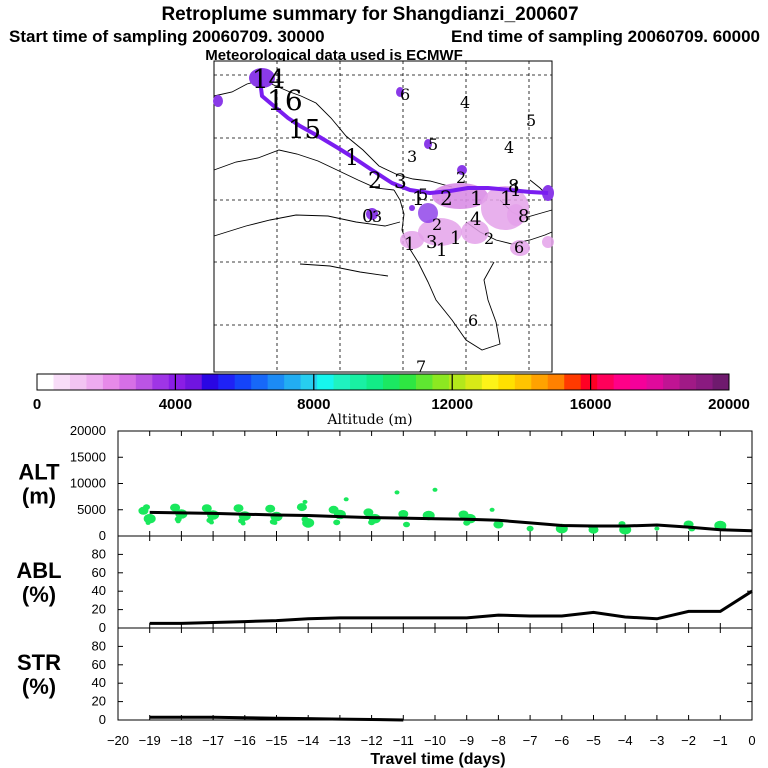 This screenshot has height=768, width=768. What do you see at coordinates (372, 740) in the screenshot?
I see `x-tick-label: −12` at bounding box center [372, 740].